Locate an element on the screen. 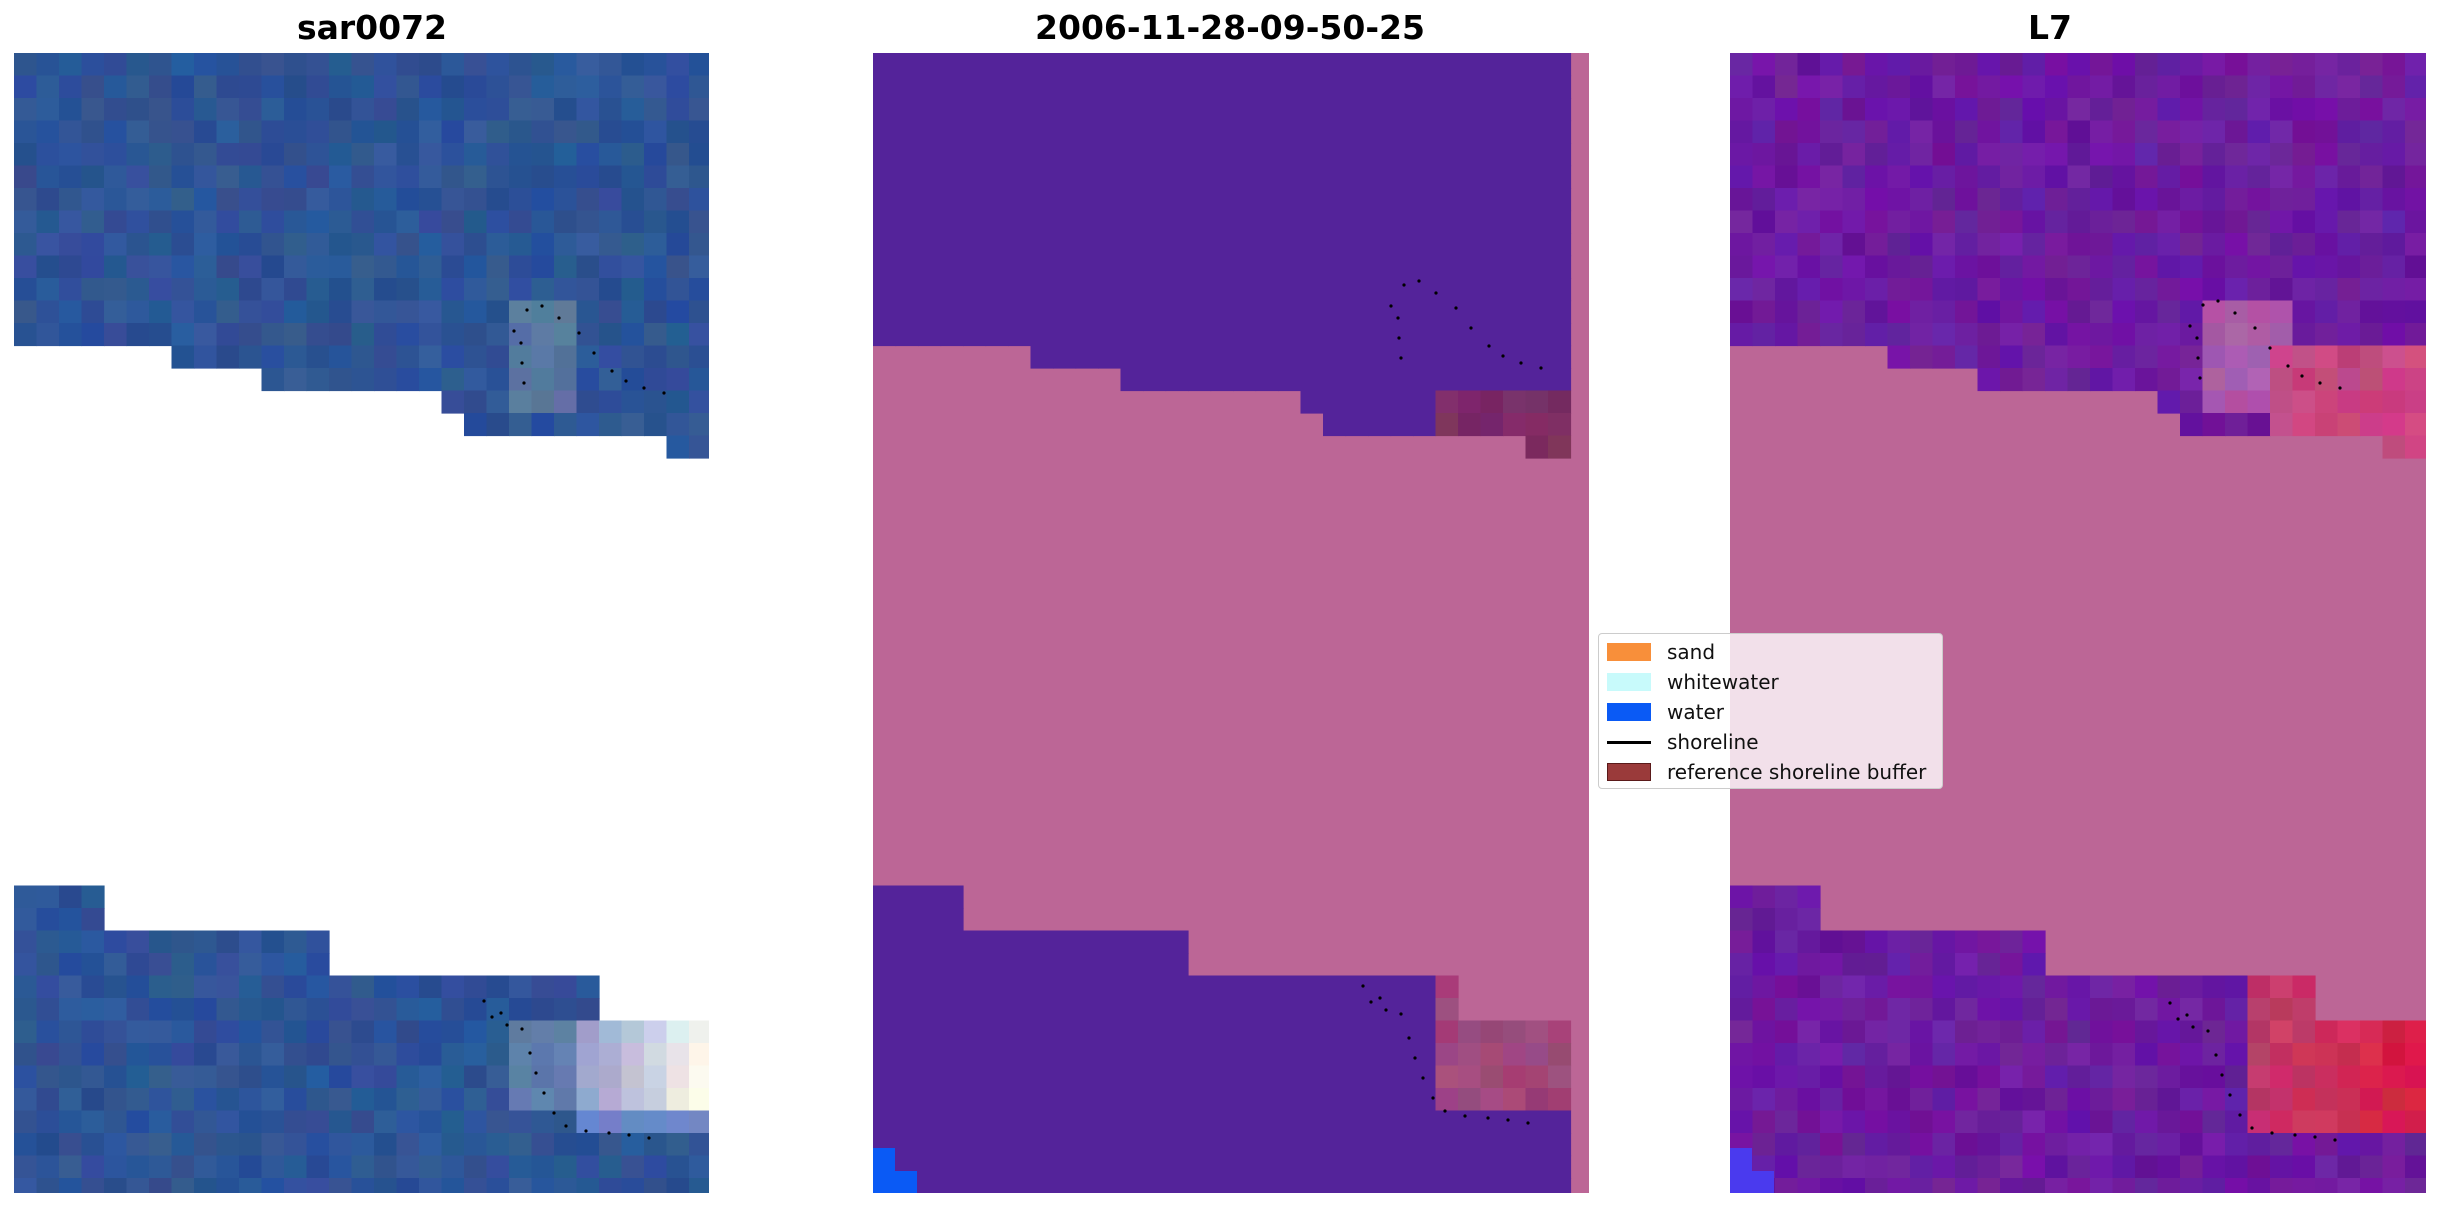 The height and width of the screenshot is (1207, 2460). legend-item-reference-buffer: reference shoreline buffer is located at coordinates (1766, 772).